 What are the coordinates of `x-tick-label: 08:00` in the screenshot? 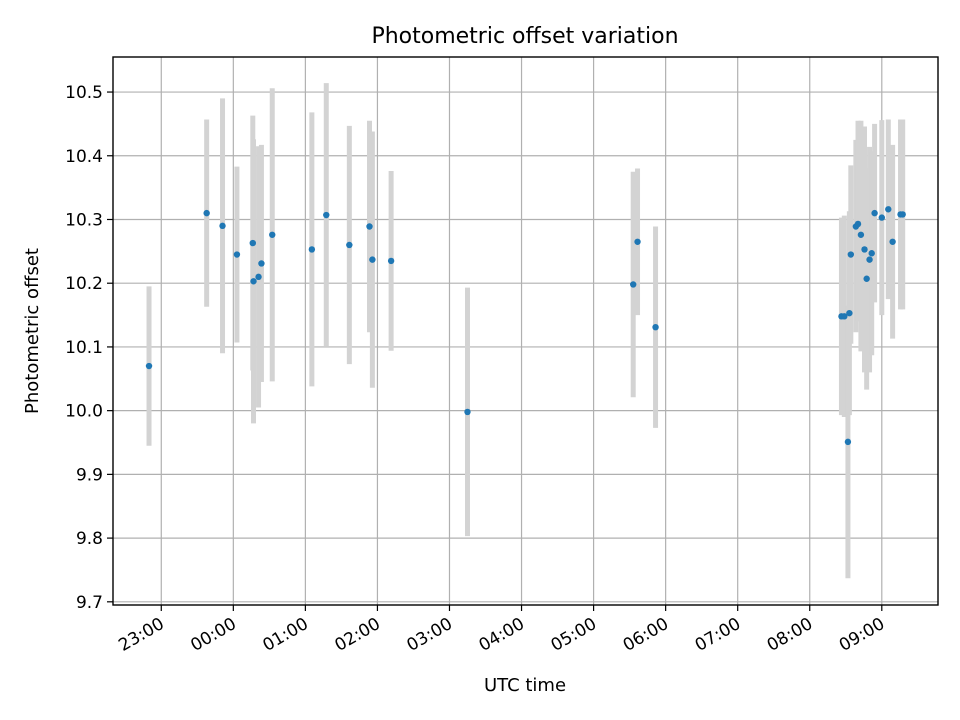 It's located at (790, 635).